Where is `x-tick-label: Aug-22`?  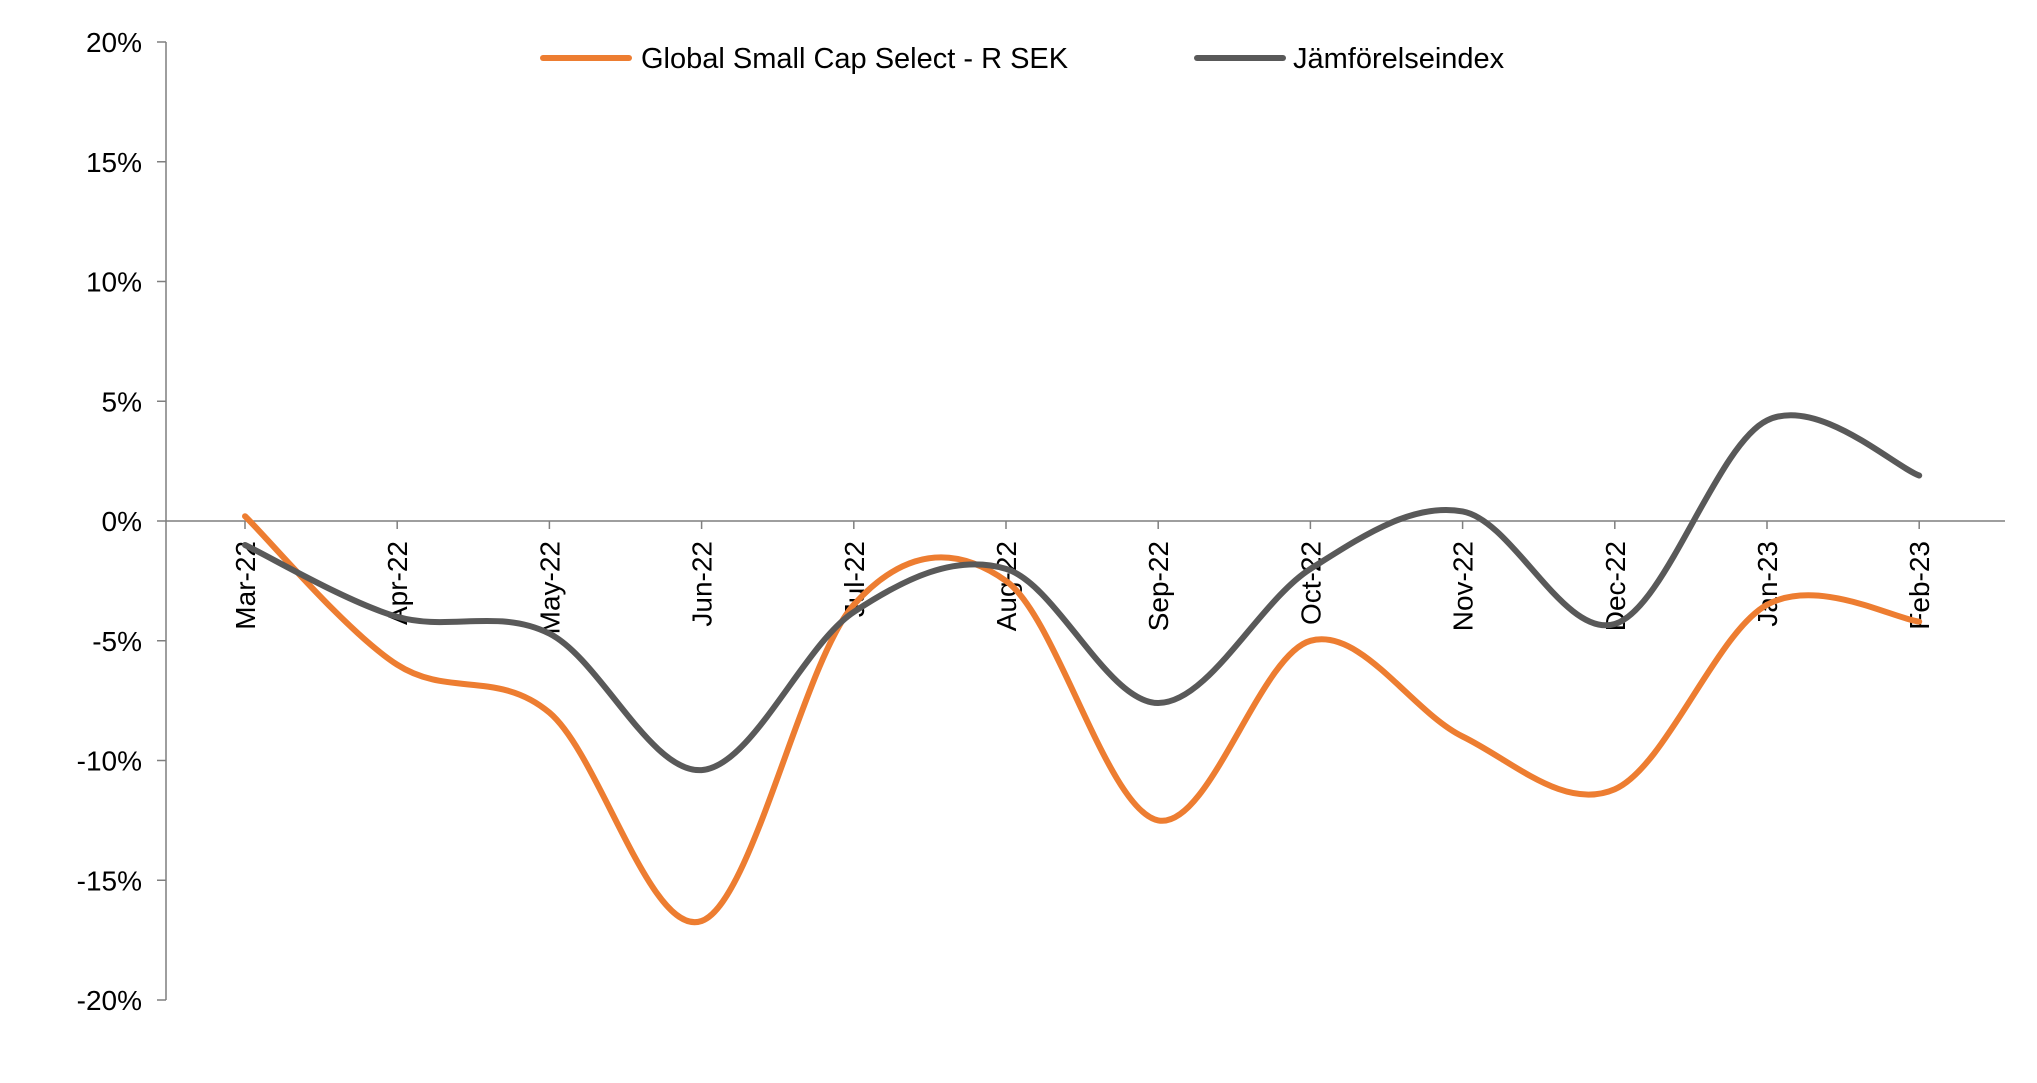
x-tick-label: Aug-22 is located at coordinates (1006, 586).